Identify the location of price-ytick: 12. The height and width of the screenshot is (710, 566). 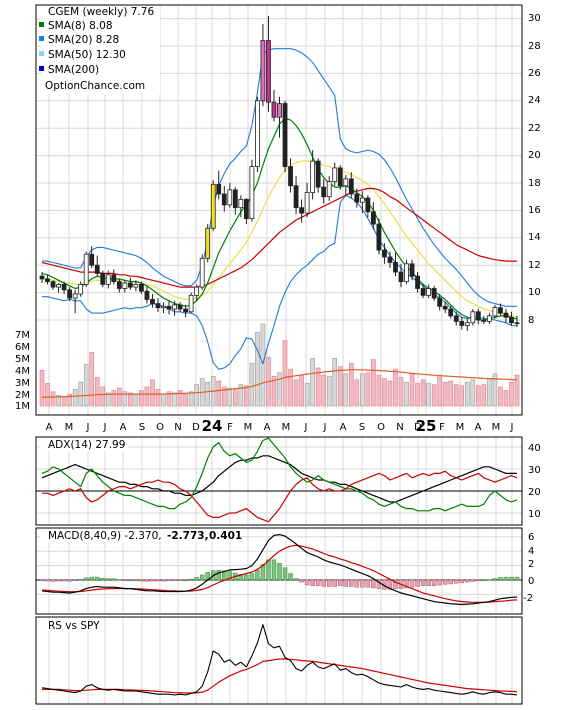
(534, 265).